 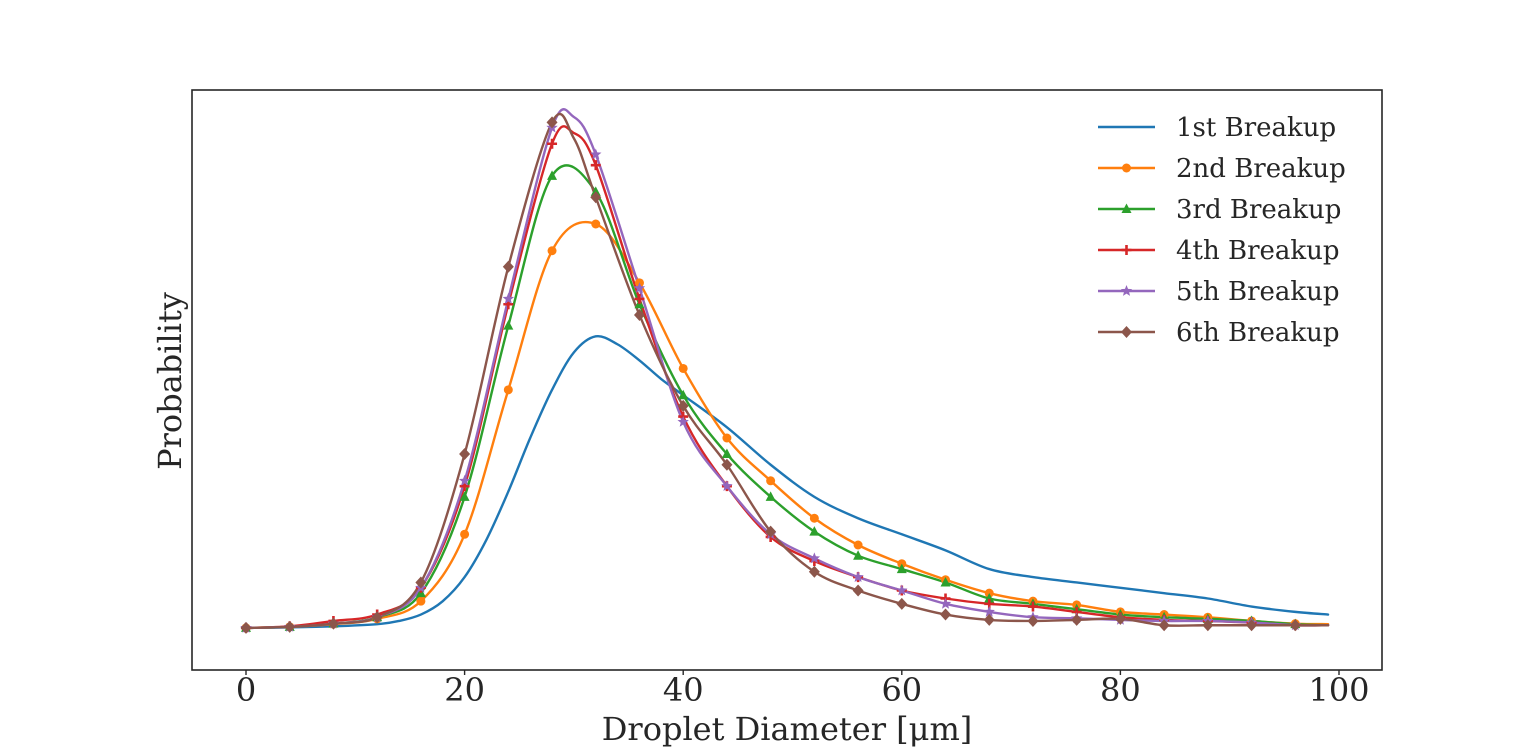 What do you see at coordinates (1261, 169) in the screenshot?
I see `legend-label-2nd-breakup: 2nd Breakup` at bounding box center [1261, 169].